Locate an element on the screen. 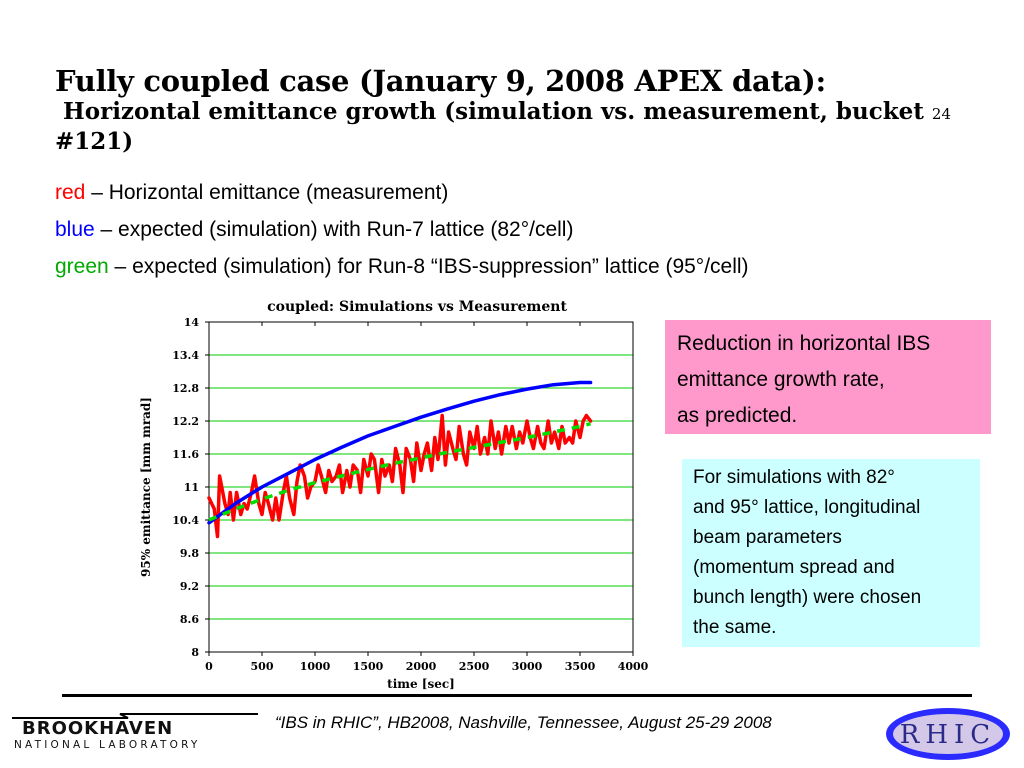 The height and width of the screenshot is (768, 1024). logo-national-lab-text: NATIONAL LABORATORY is located at coordinates (107, 745).